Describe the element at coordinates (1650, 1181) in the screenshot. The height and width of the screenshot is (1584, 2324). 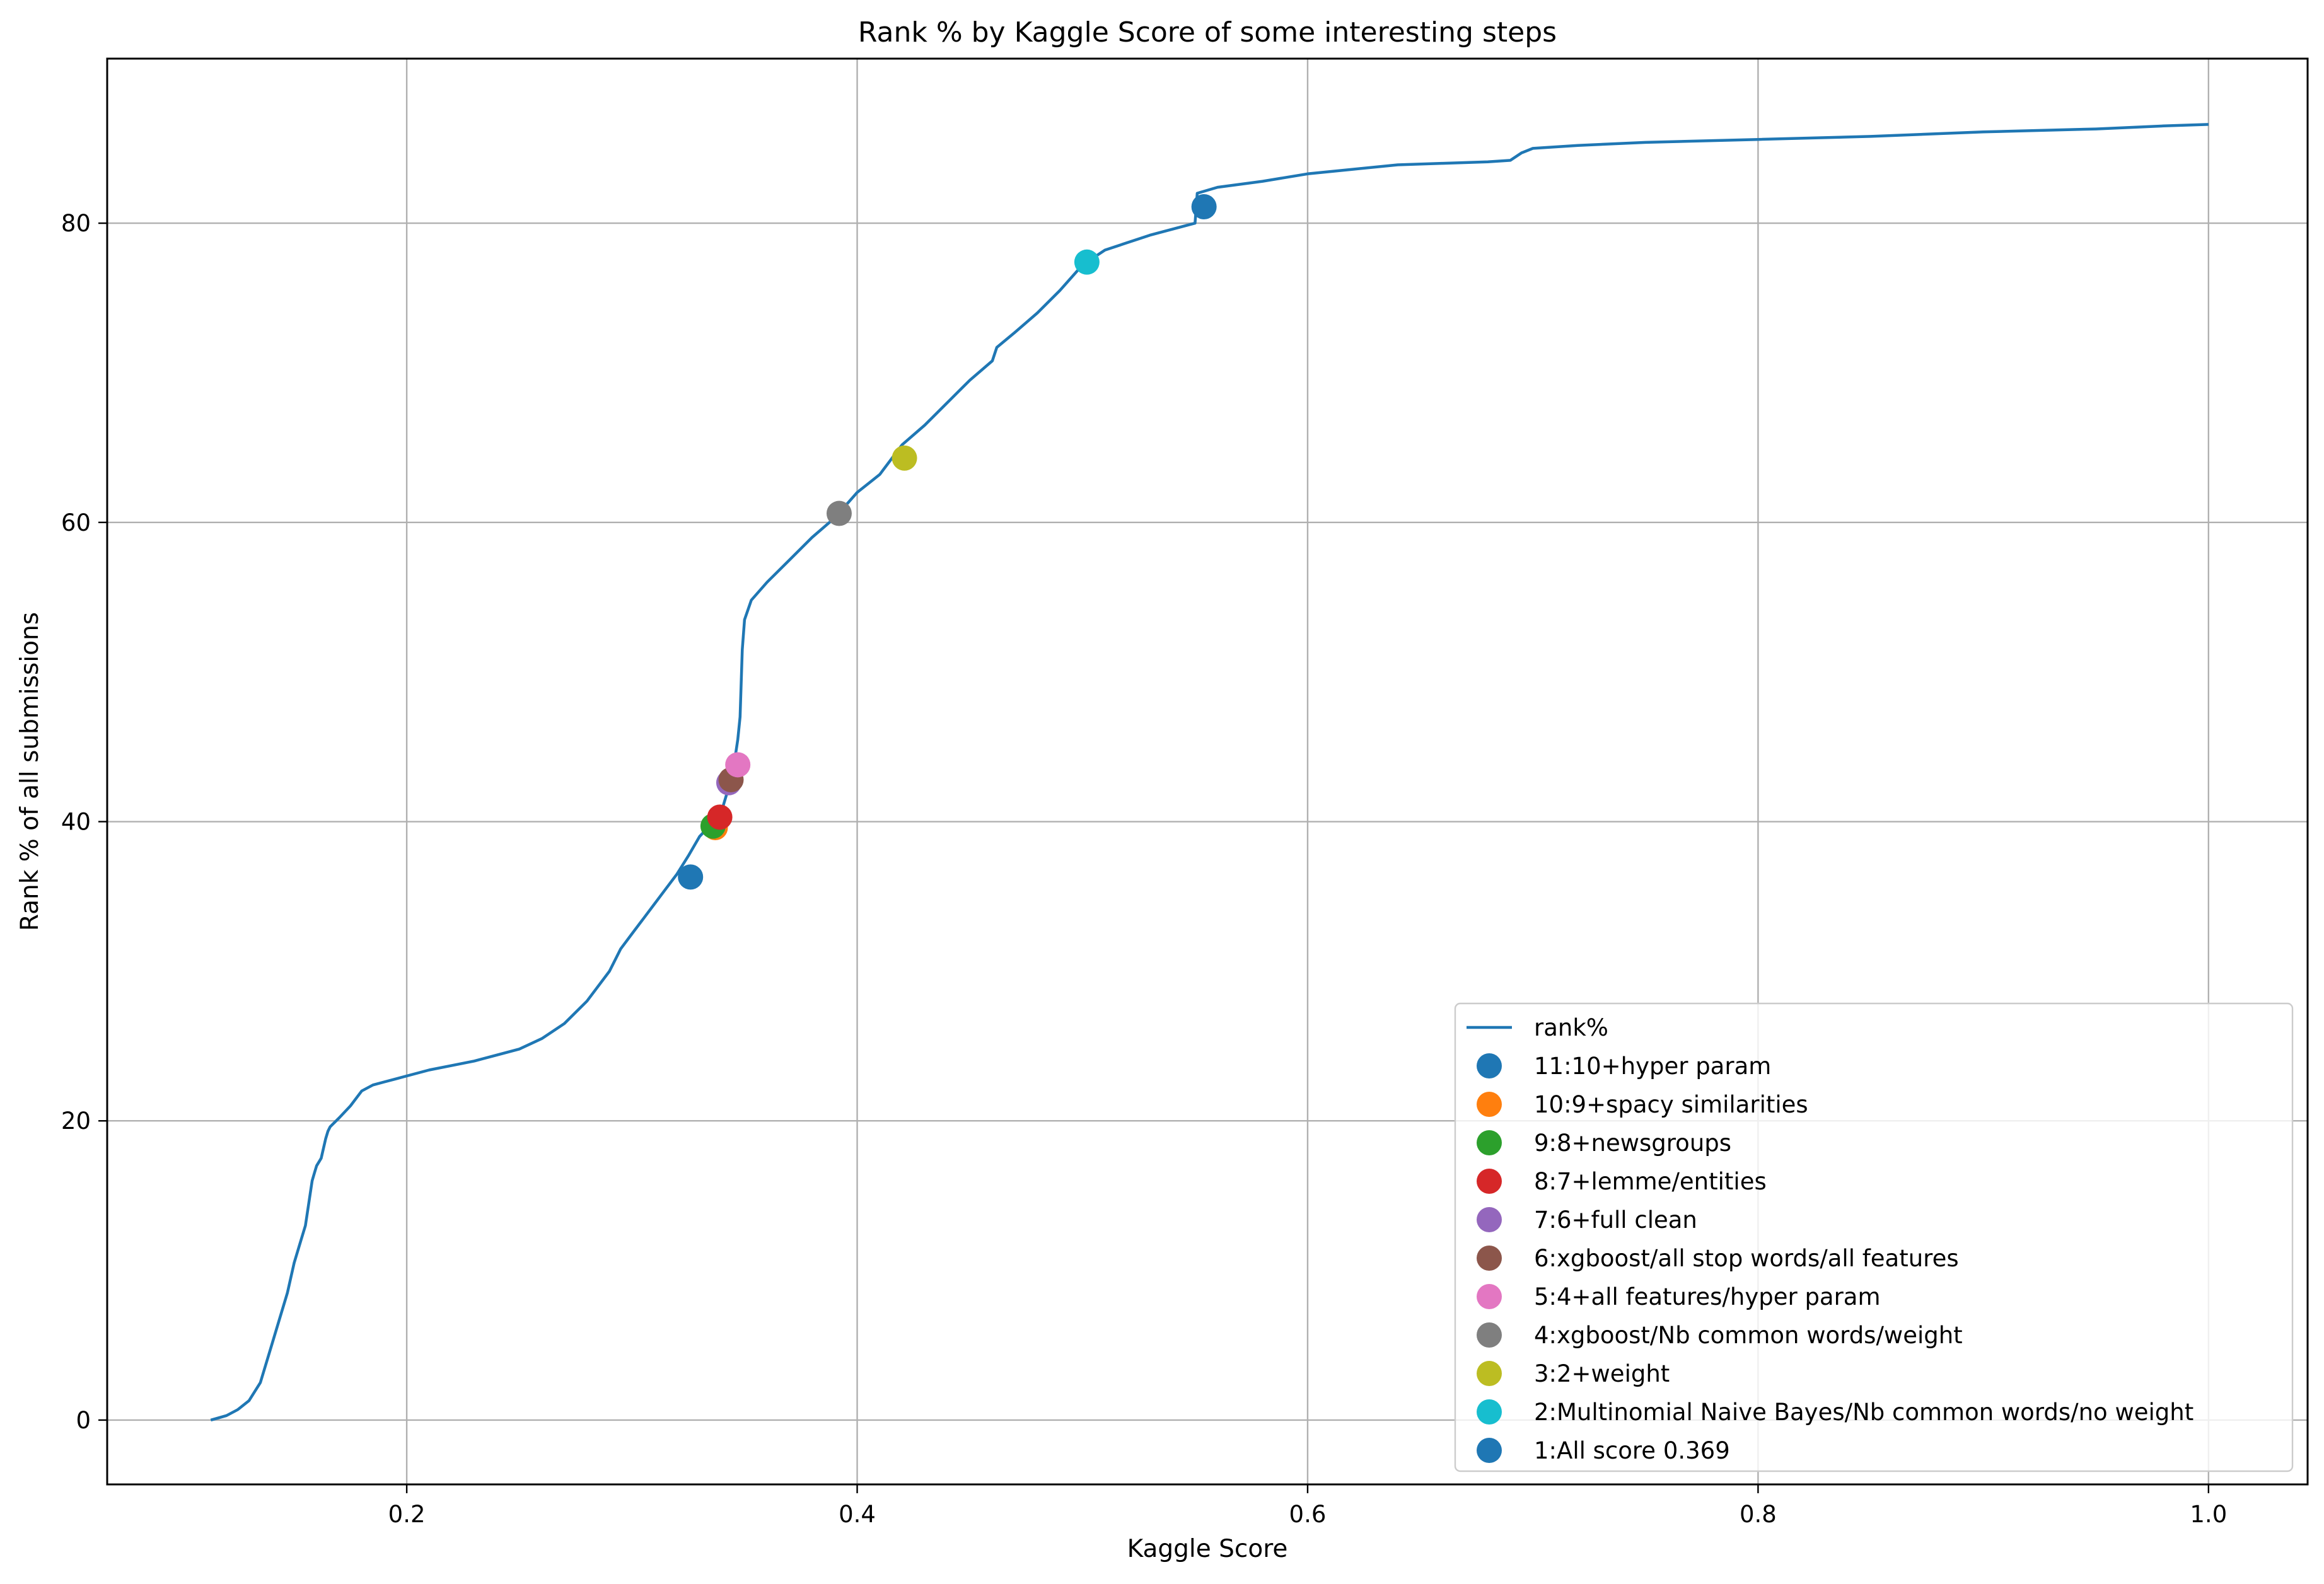
I see `legend-label: 8:7+lemme/entities` at that location.